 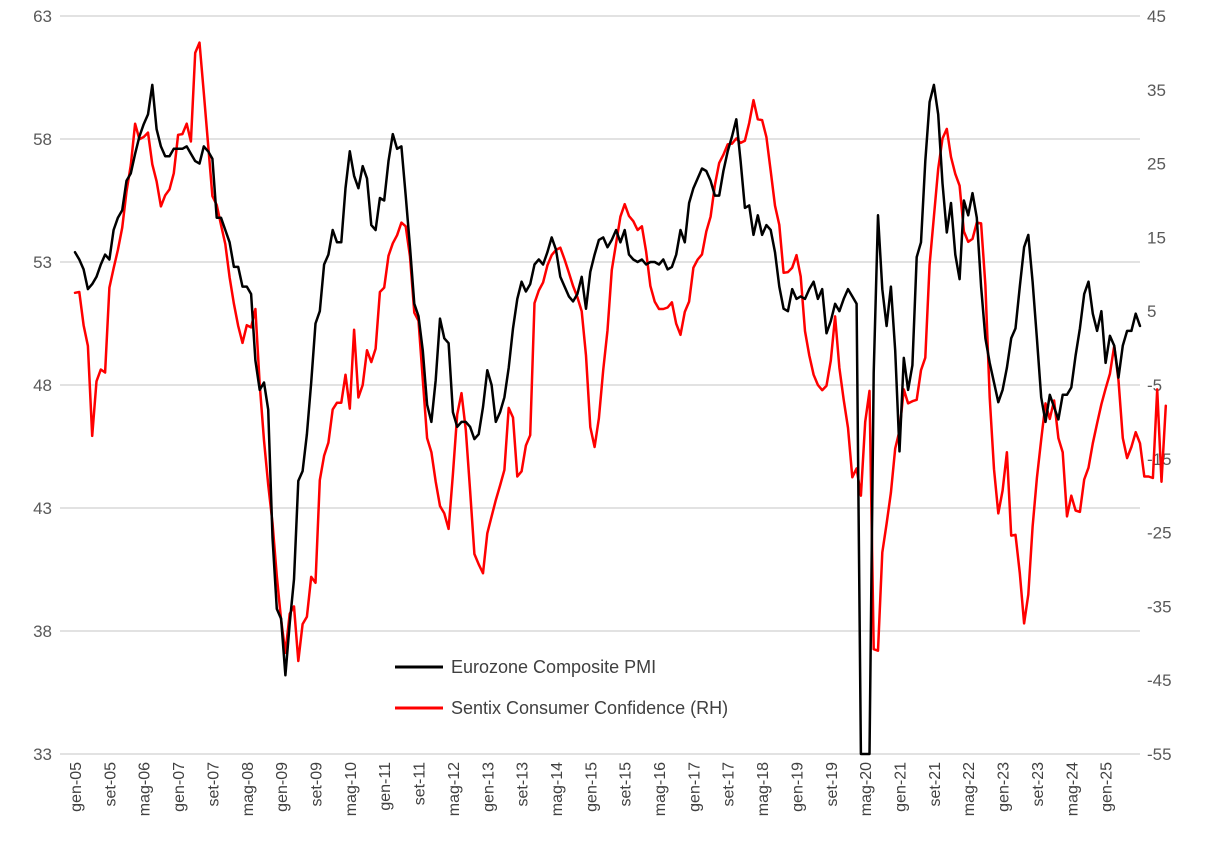 I want to click on left-tick-label: 63, so click(x=42, y=16).